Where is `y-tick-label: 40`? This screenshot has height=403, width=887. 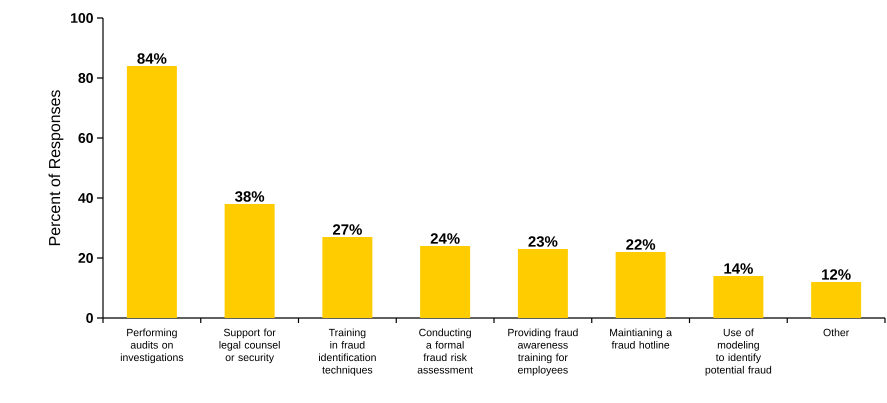
y-tick-label: 40 is located at coordinates (85, 198).